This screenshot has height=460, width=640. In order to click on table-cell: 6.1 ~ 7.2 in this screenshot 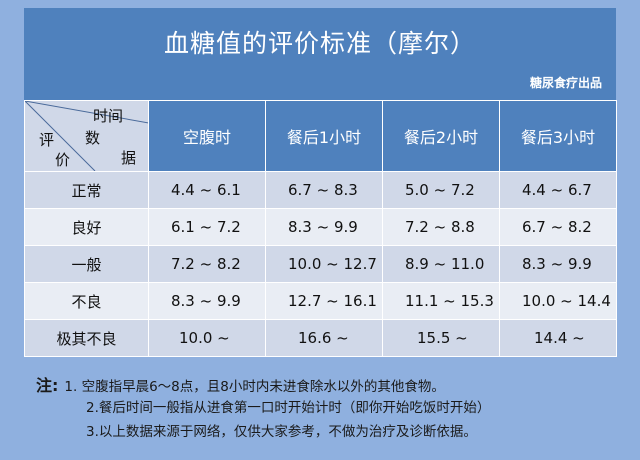, I will do `click(207, 227)`.